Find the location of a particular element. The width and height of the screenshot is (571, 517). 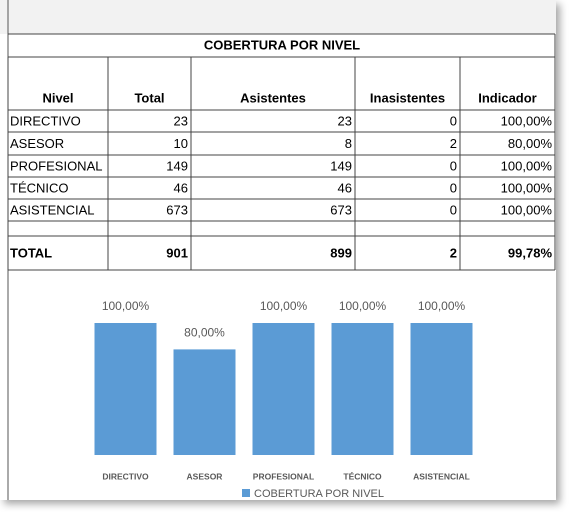

x-tick-label: ASISTENCIAL is located at coordinates (441, 476).